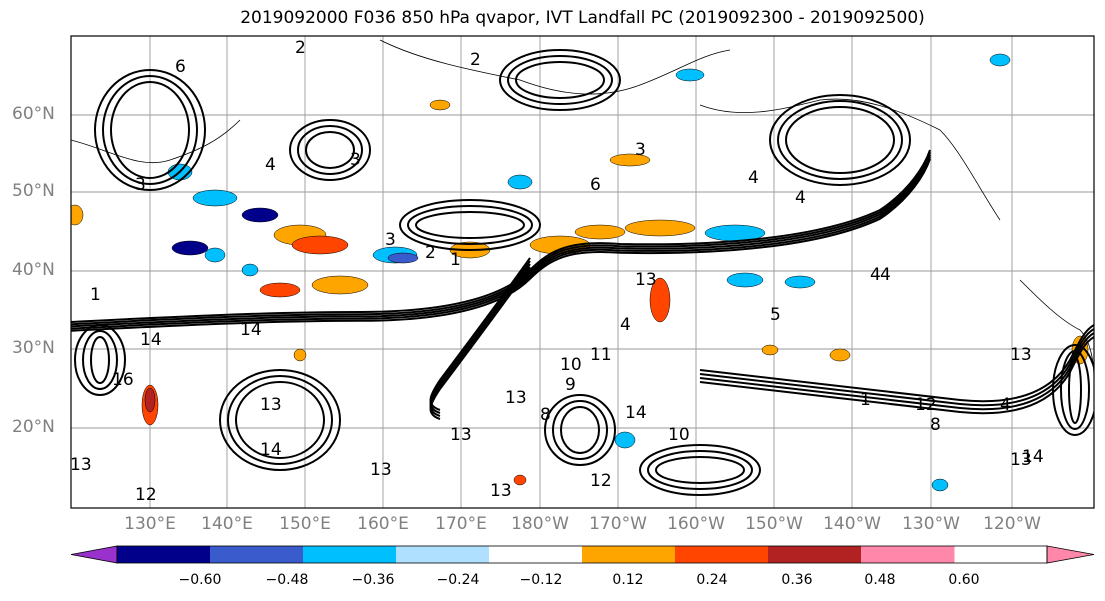  Describe the element at coordinates (305, 524) in the screenshot. I see `longitude-label: 150°E` at that location.